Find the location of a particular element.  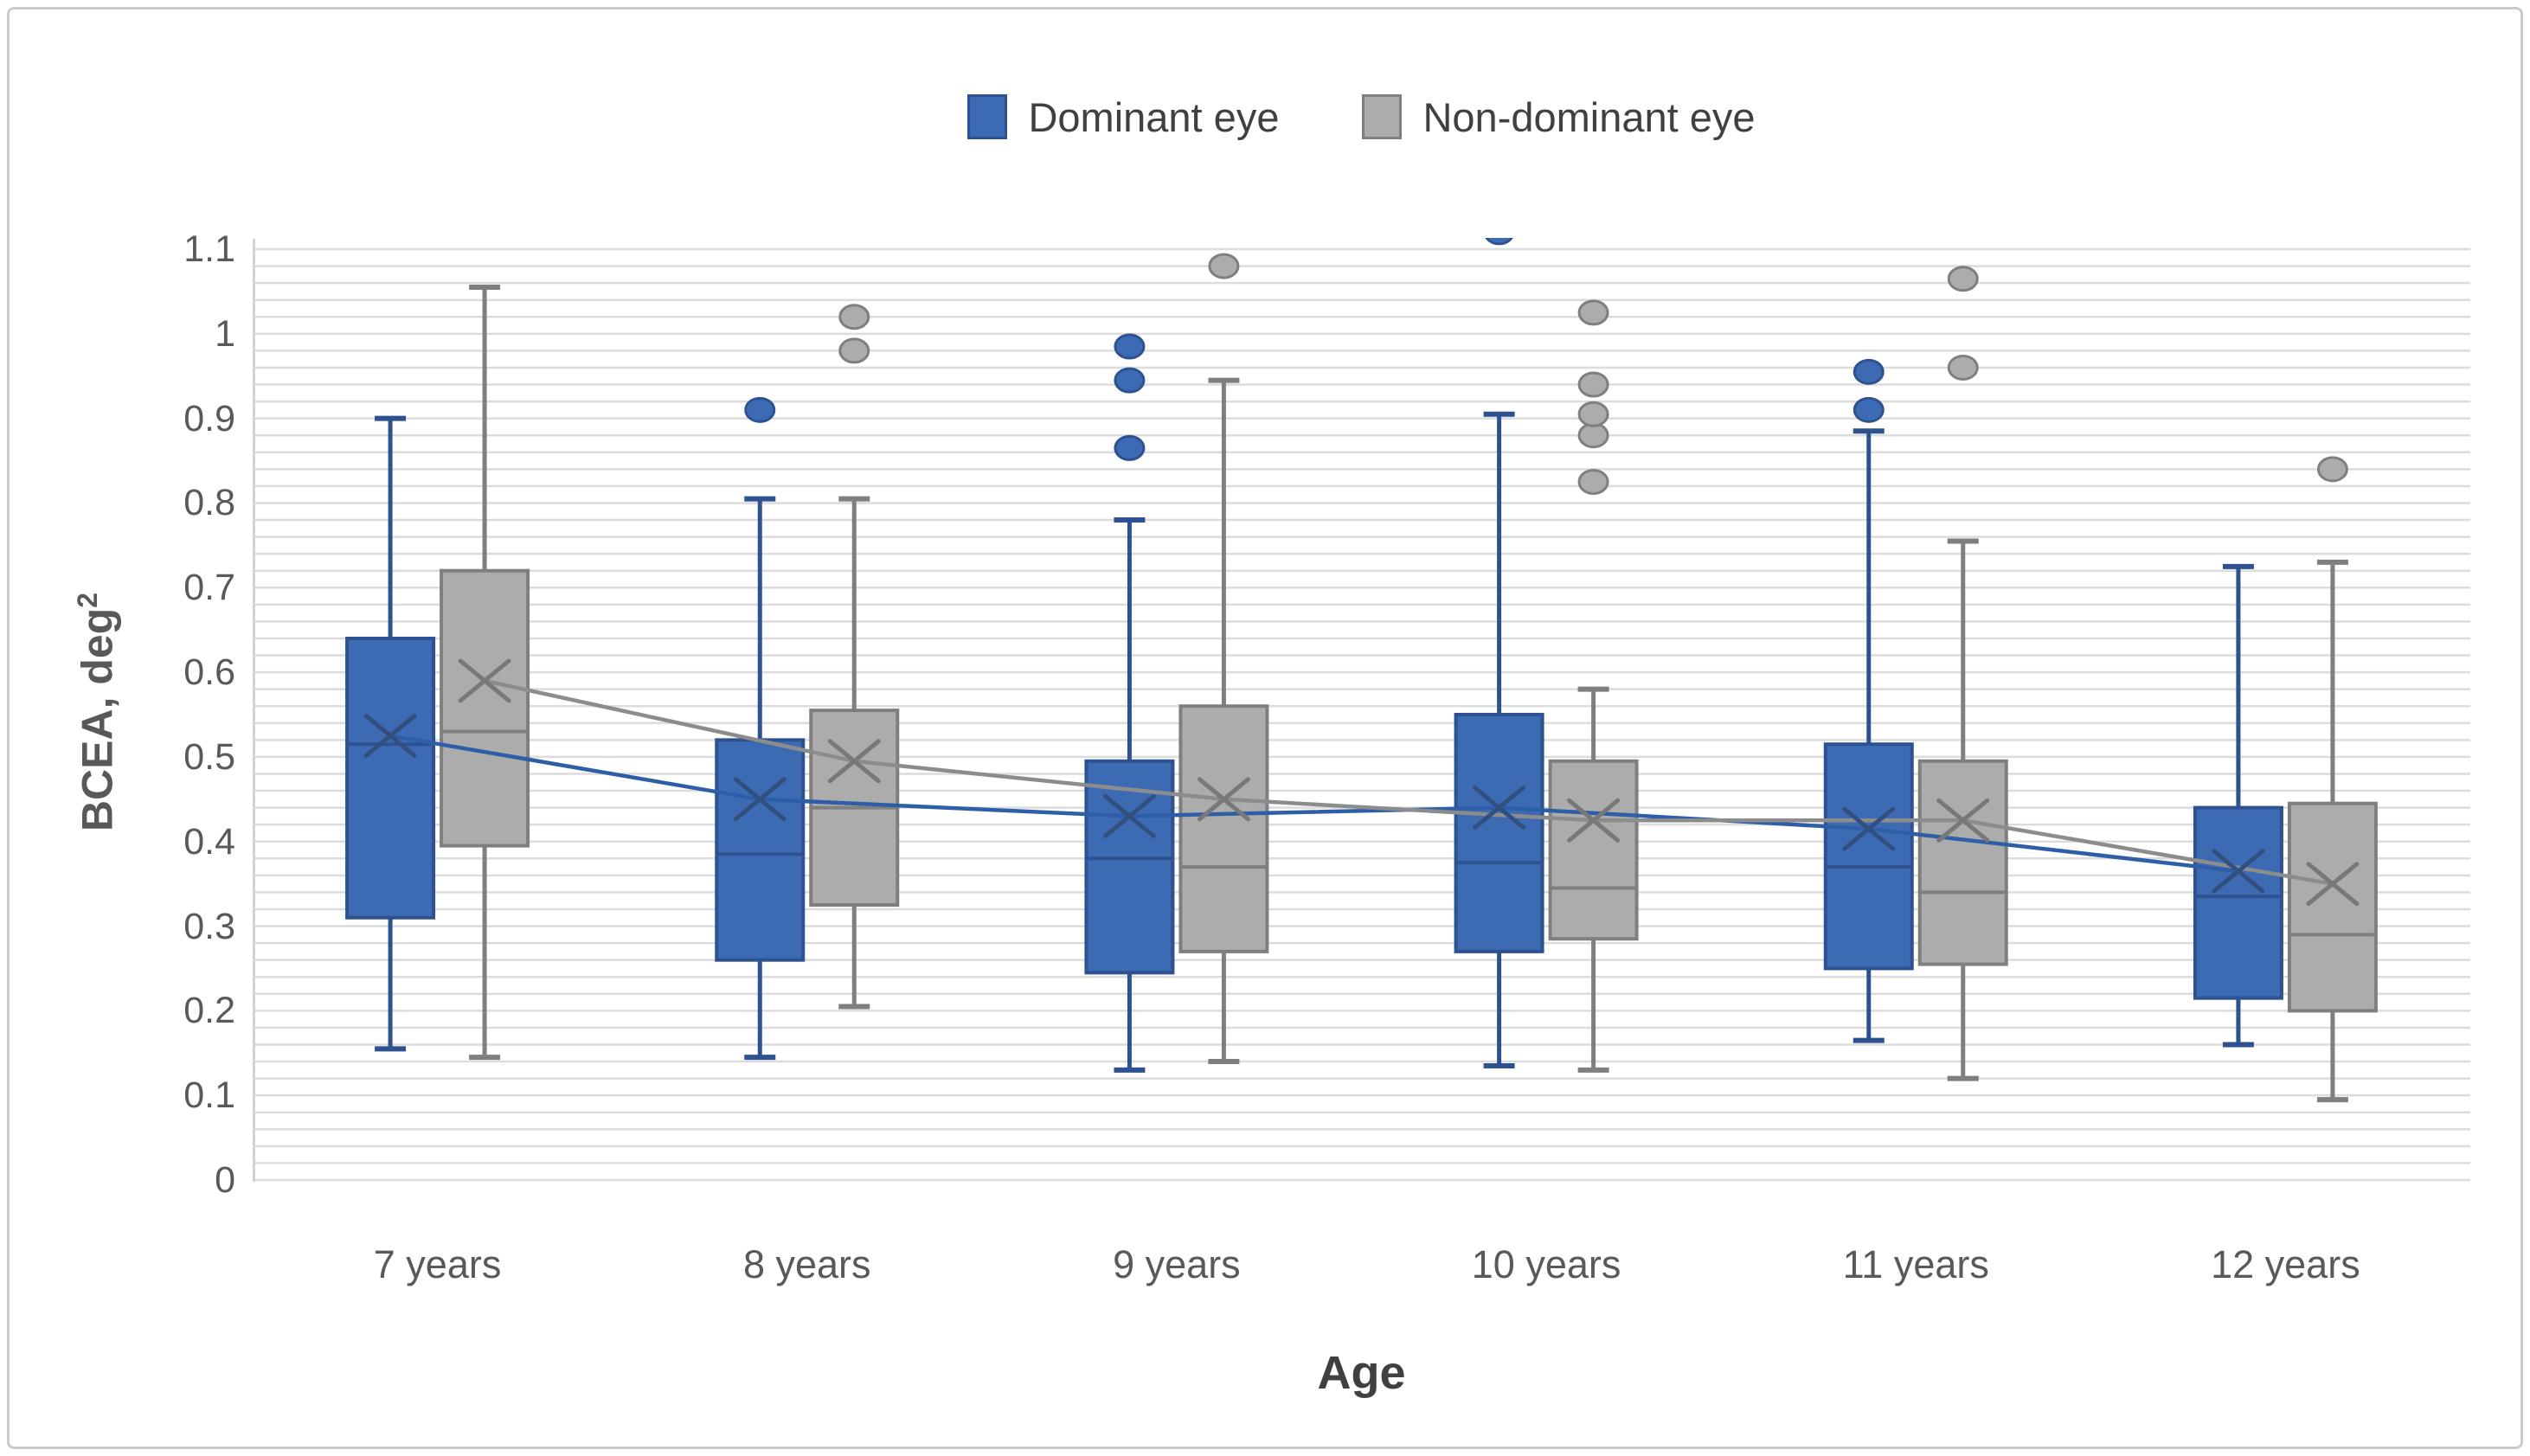

y-tick-label: 0.3 is located at coordinates (209, 926).